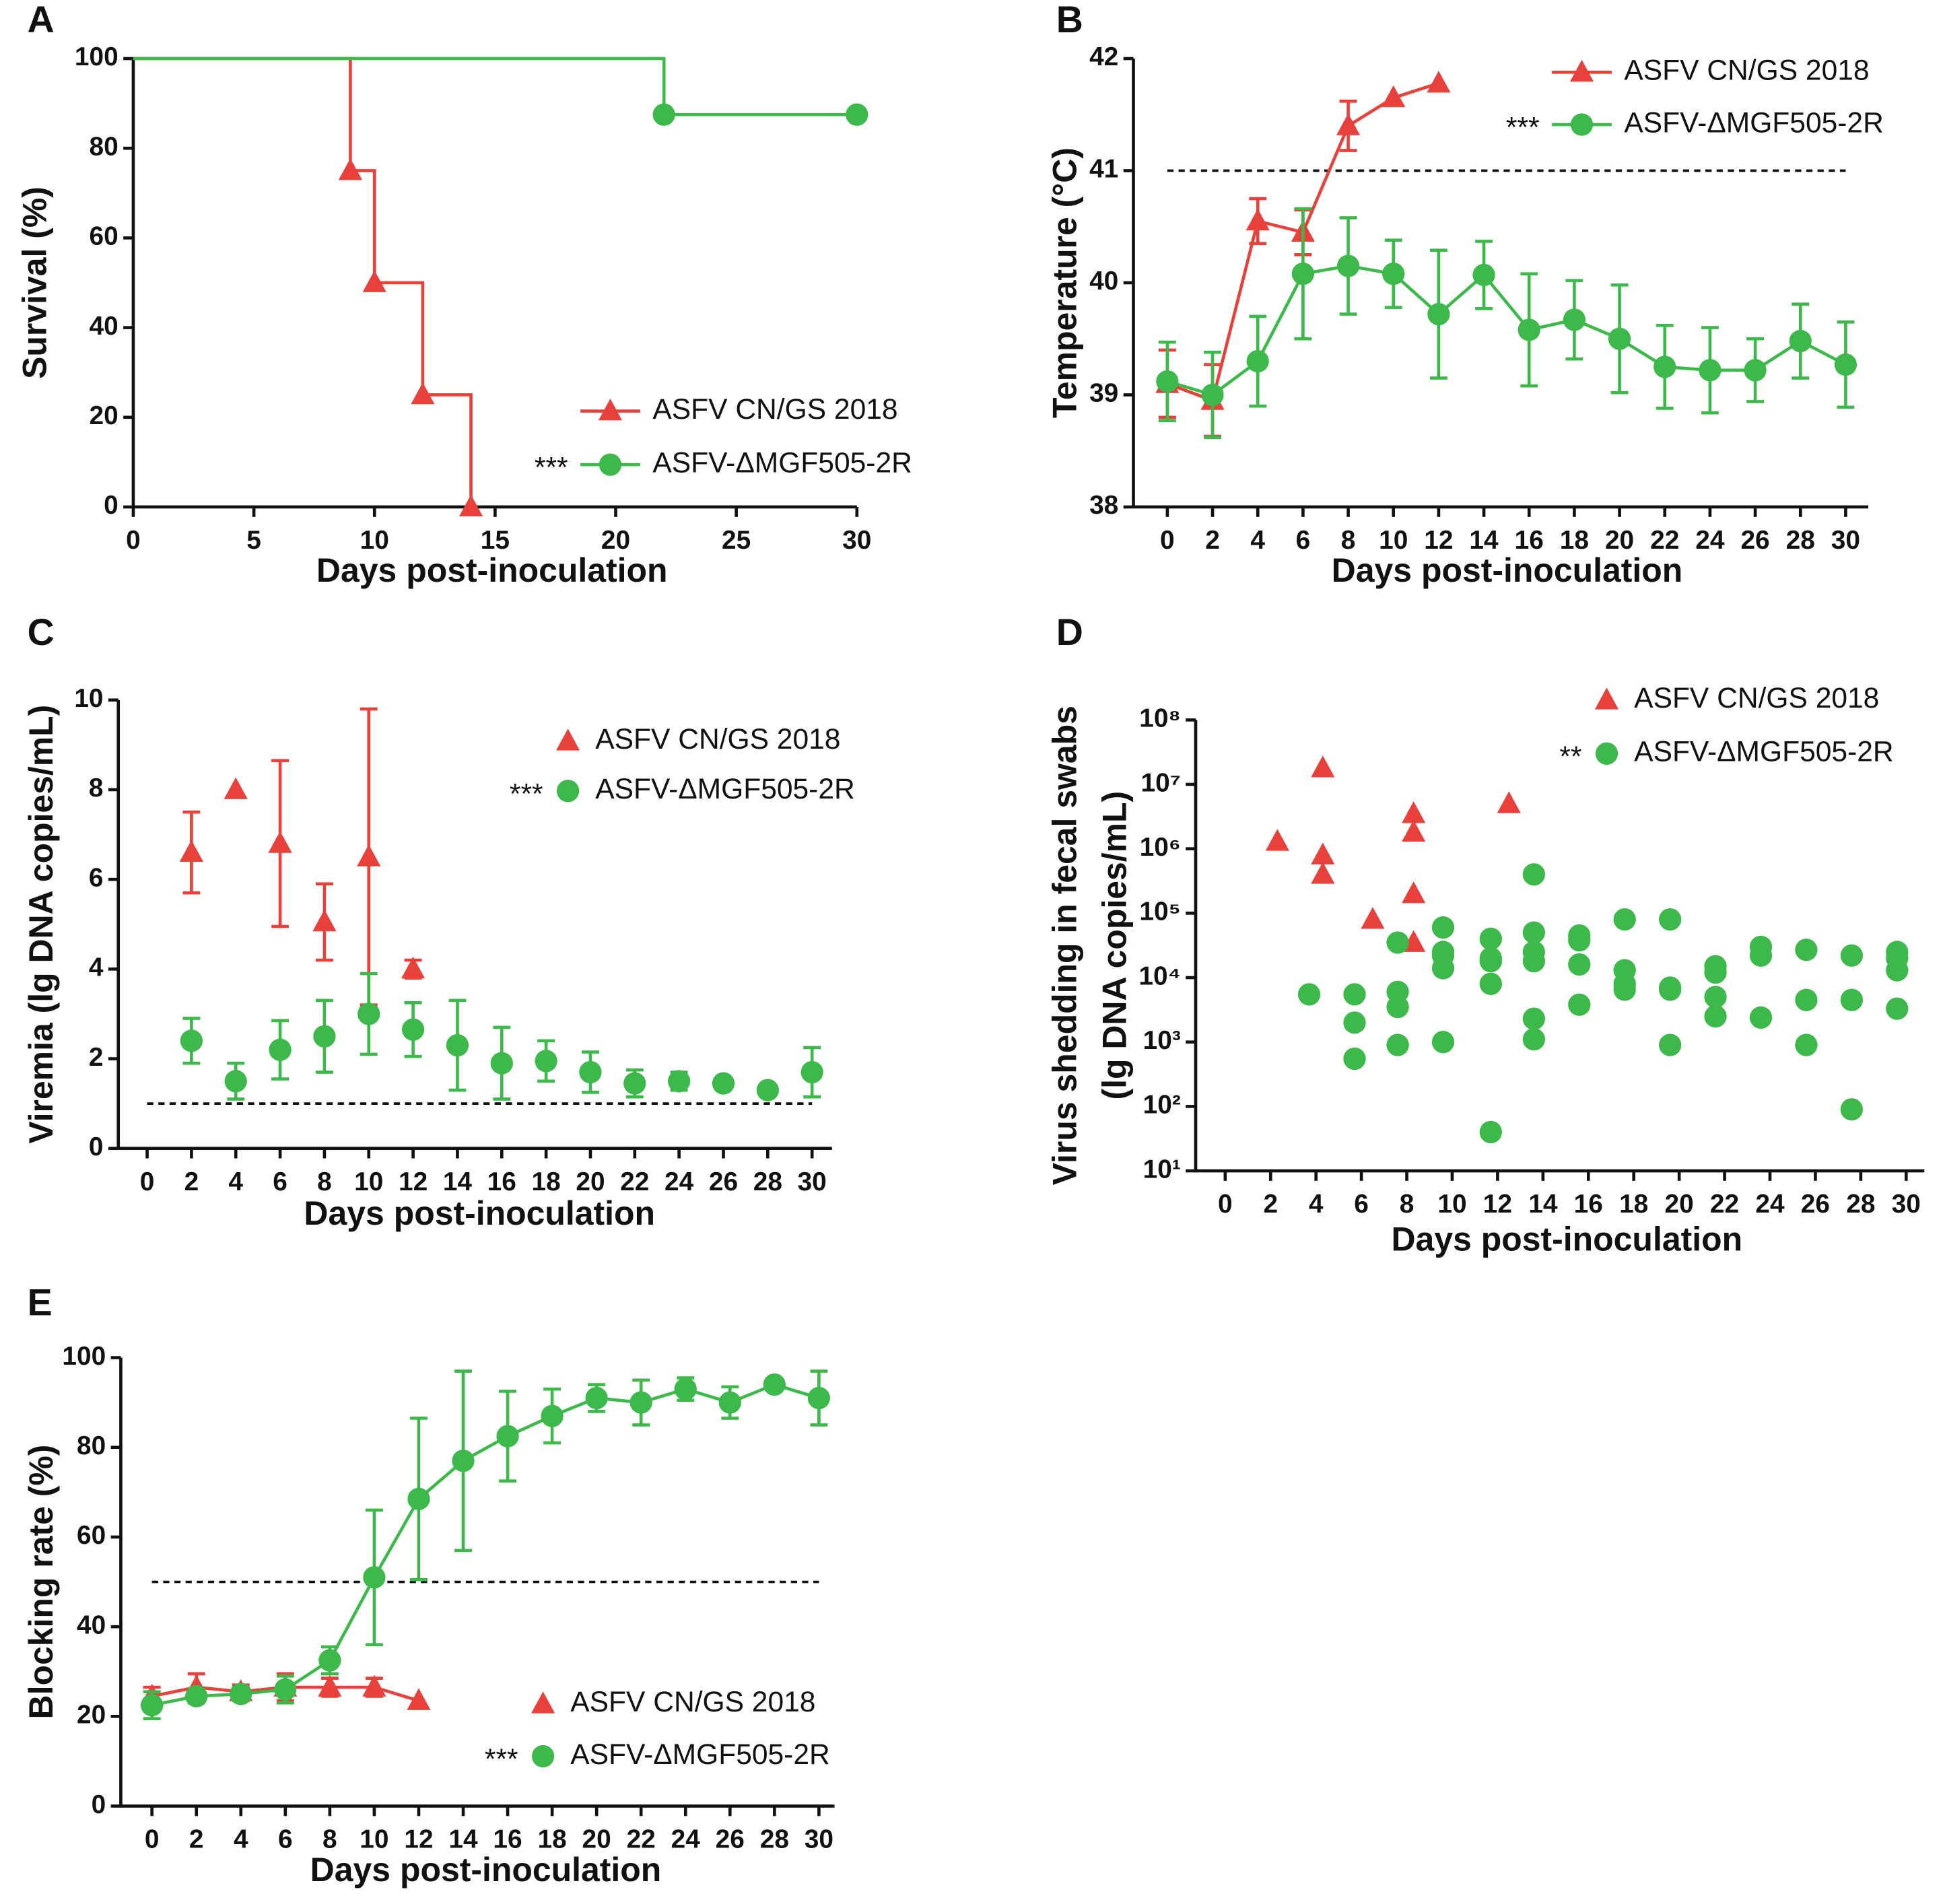 The width and height of the screenshot is (1943, 1904). What do you see at coordinates (91, 1445) in the screenshot?
I see `y-tick-label: 80` at bounding box center [91, 1445].